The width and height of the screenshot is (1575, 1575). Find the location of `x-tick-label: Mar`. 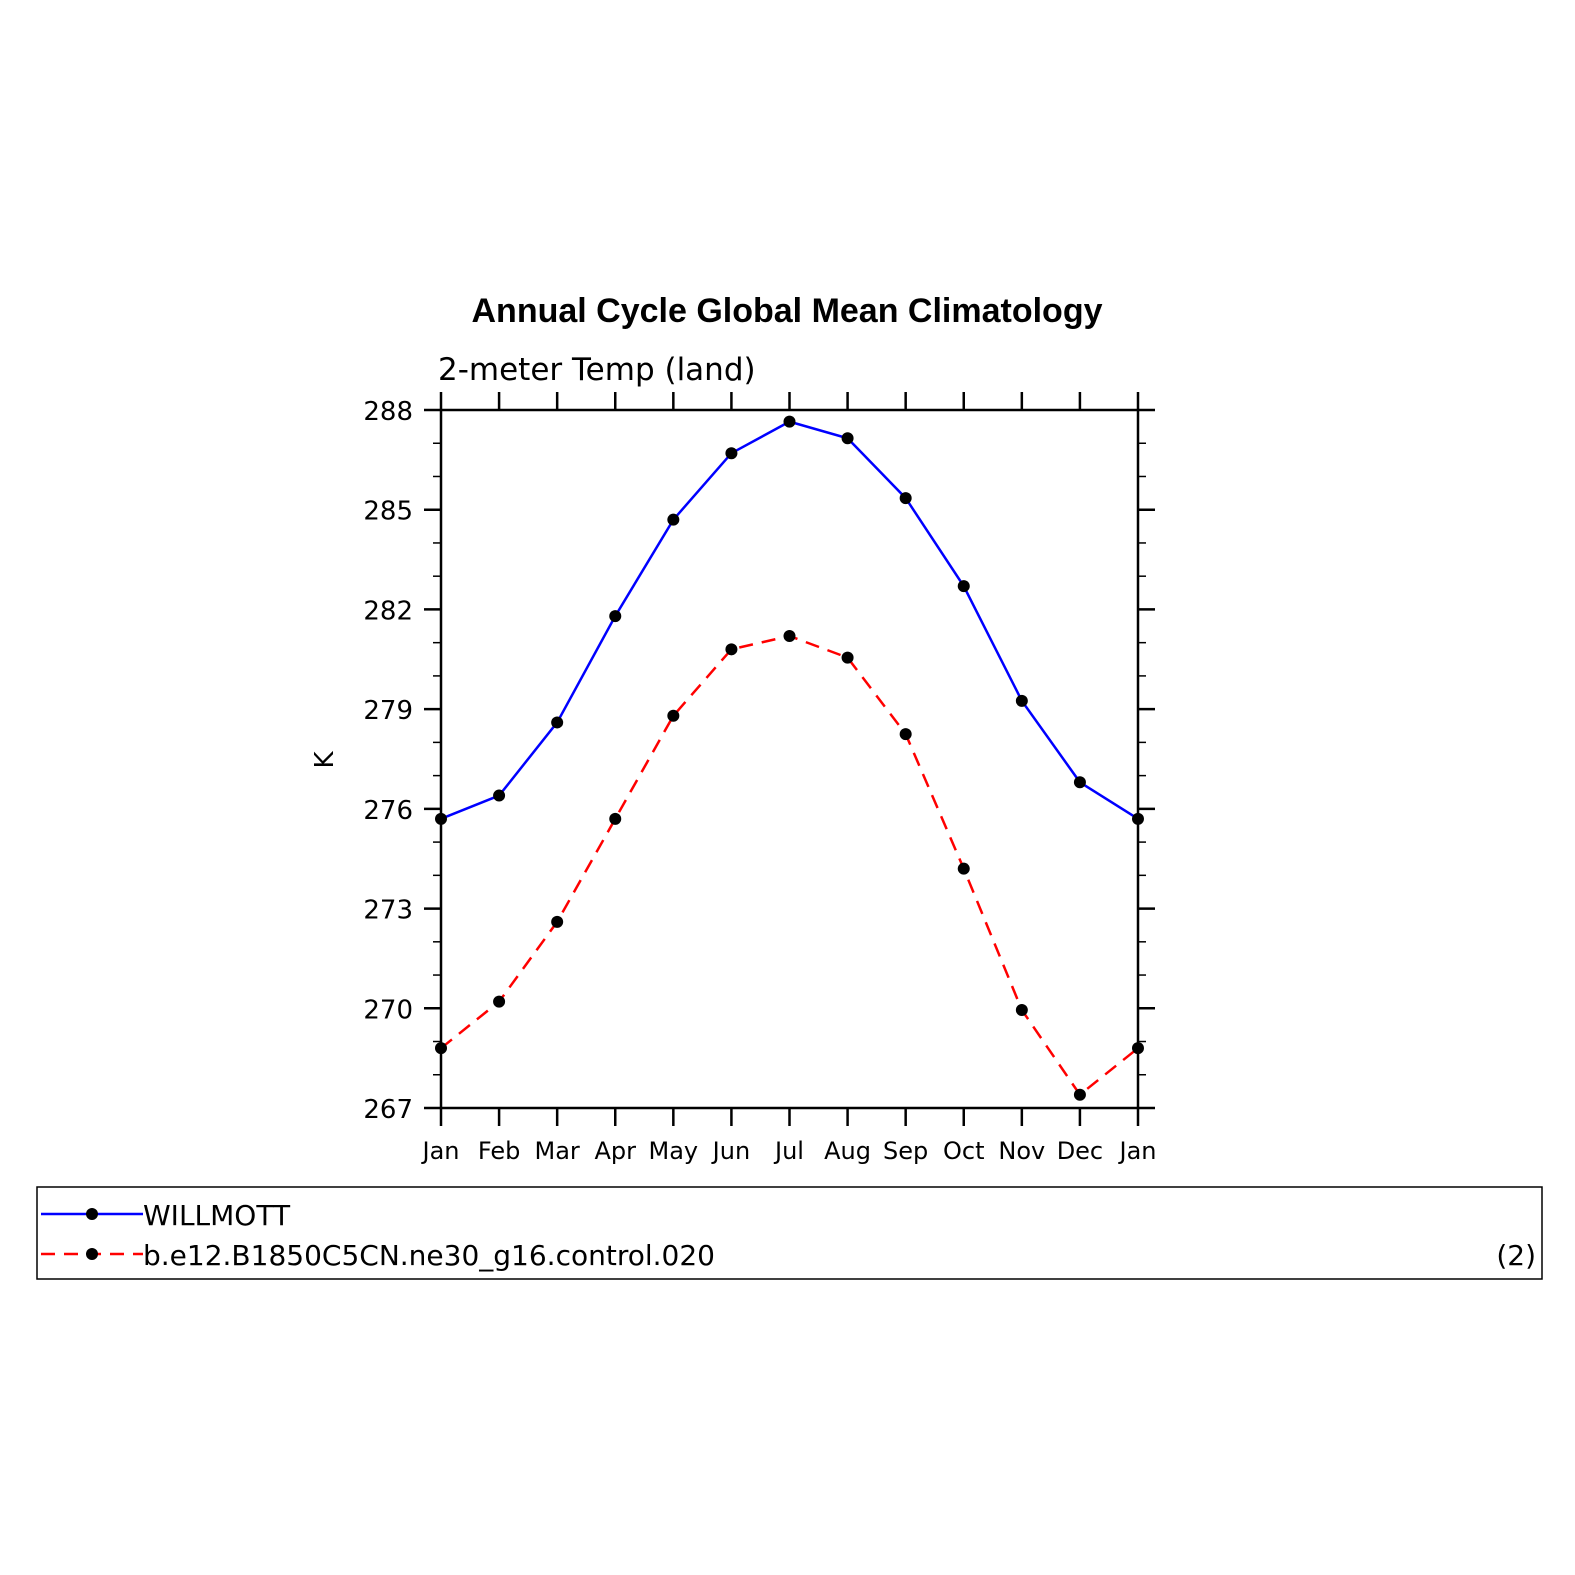

x-tick-label: Mar is located at coordinates (557, 1151).